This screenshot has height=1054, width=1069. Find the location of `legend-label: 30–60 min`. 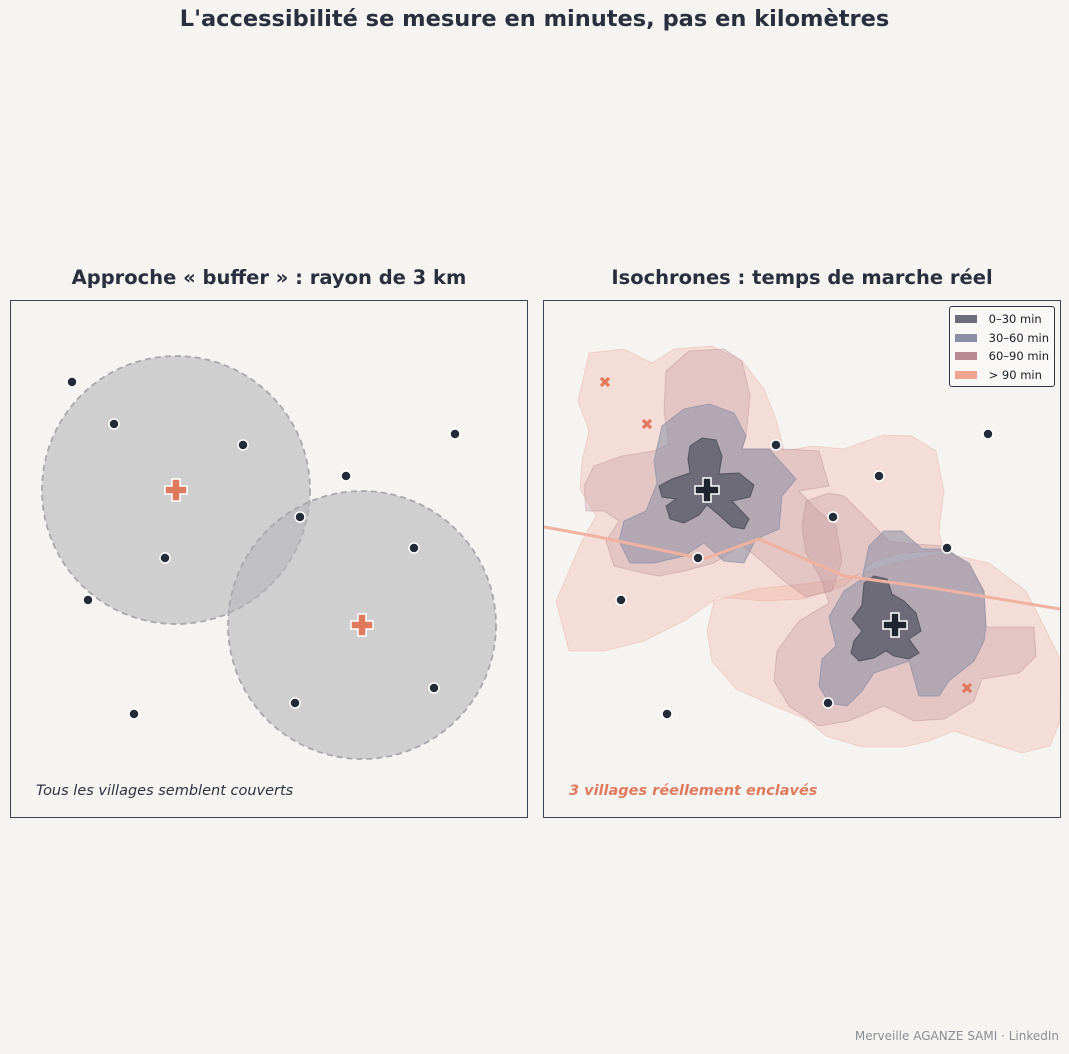

legend-label: 30–60 min is located at coordinates (1018, 337).